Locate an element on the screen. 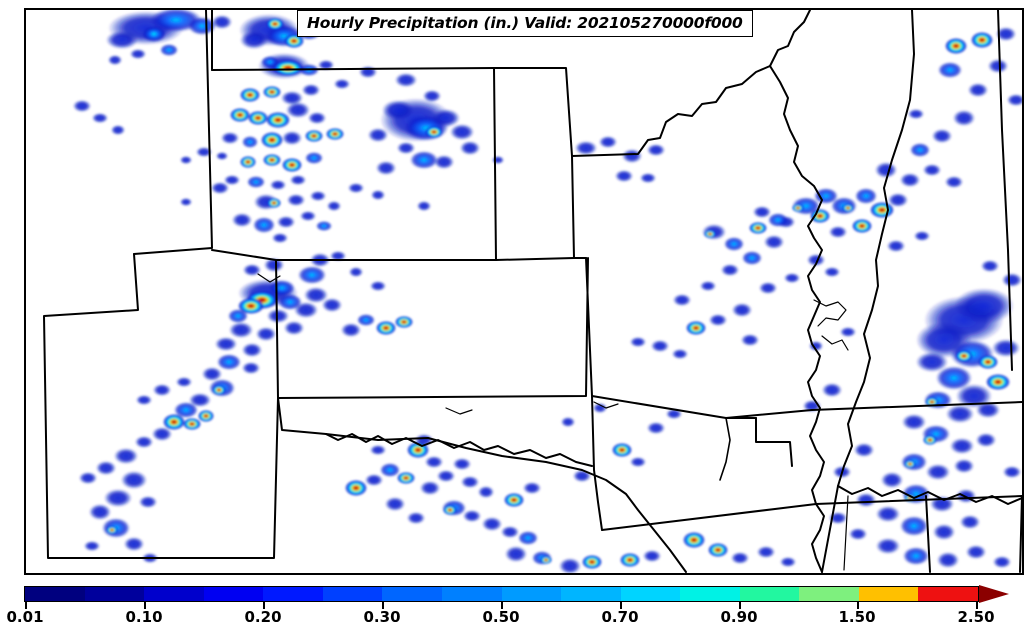 This screenshot has height=633, width=1033. colorbar is located at coordinates (516, 594).